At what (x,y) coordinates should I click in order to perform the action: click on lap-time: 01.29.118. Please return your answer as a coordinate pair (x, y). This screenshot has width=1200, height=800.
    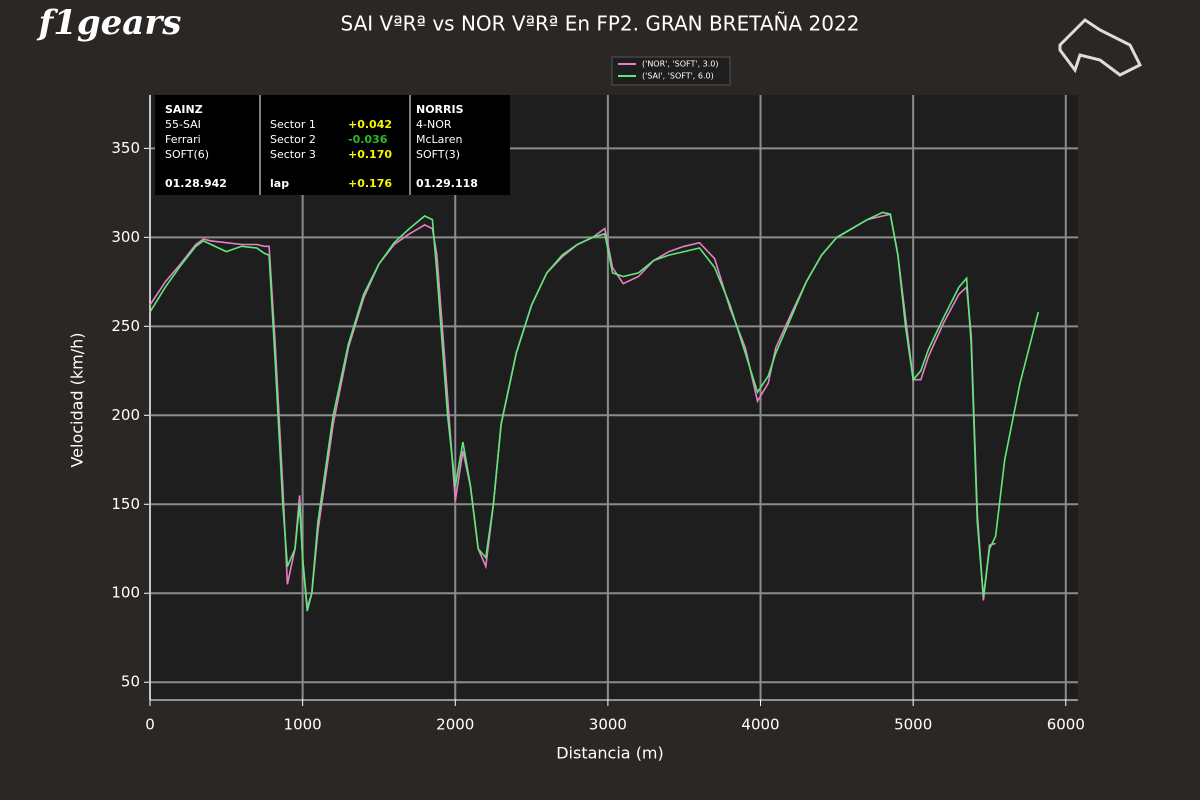
    Looking at the image, I should click on (447, 183).